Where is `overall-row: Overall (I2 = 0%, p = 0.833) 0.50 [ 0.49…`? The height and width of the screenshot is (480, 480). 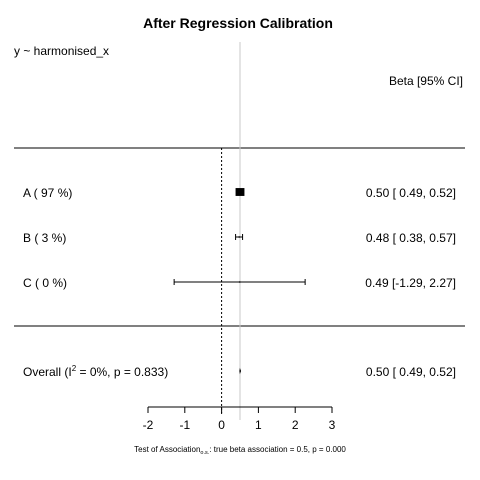
overall-row: Overall (I2 = 0%, p = 0.833) 0.50 [ 0.49… is located at coordinates (239, 371).